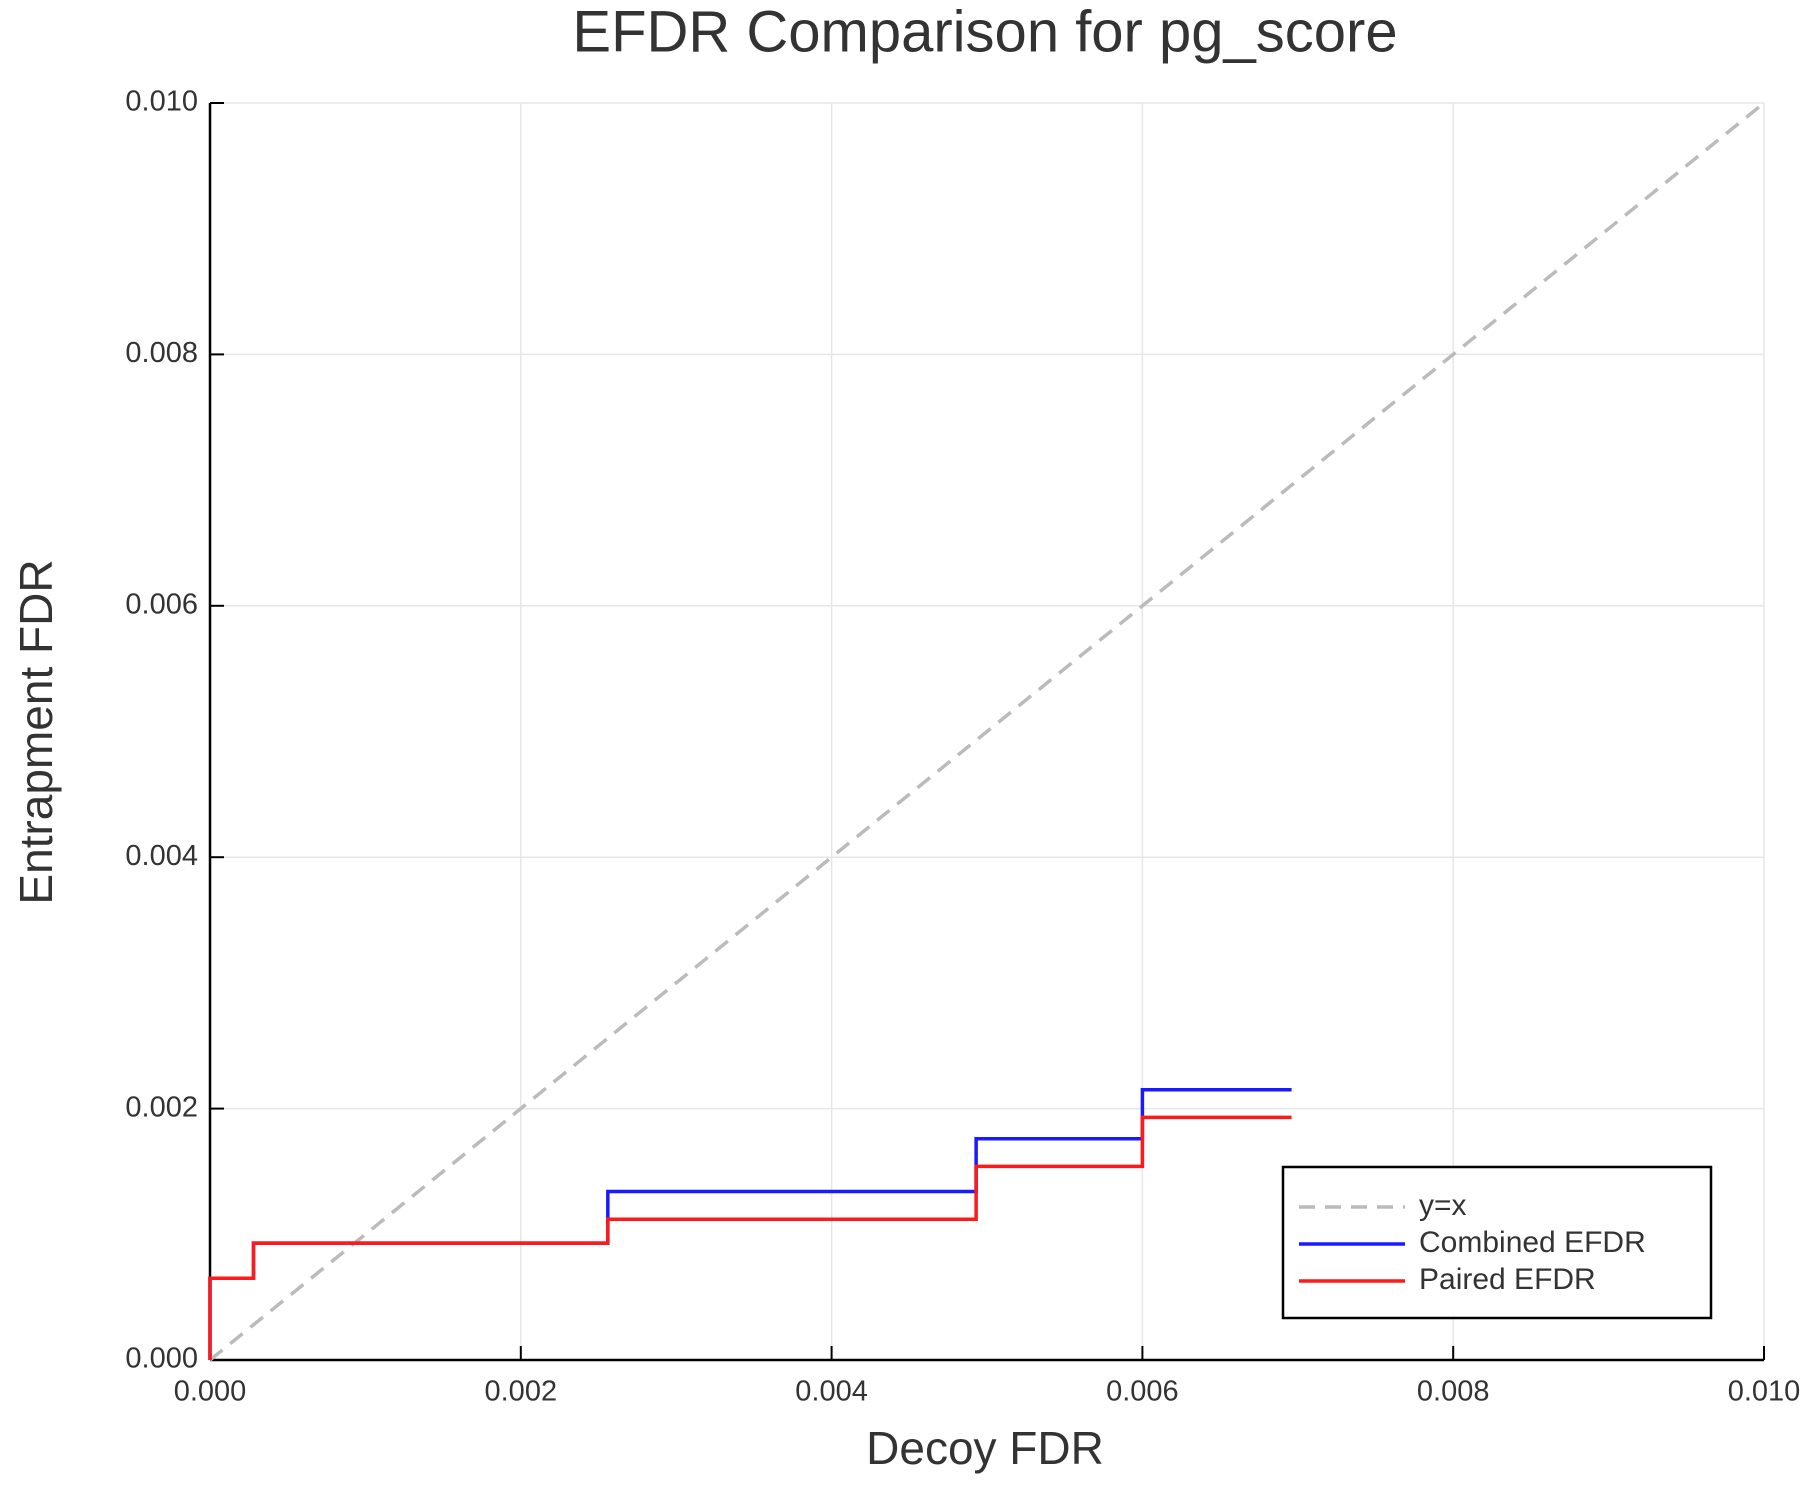 The height and width of the screenshot is (1500, 1800). Describe the element at coordinates (161, 102) in the screenshot. I see `y-tick-label: 0.010` at that location.